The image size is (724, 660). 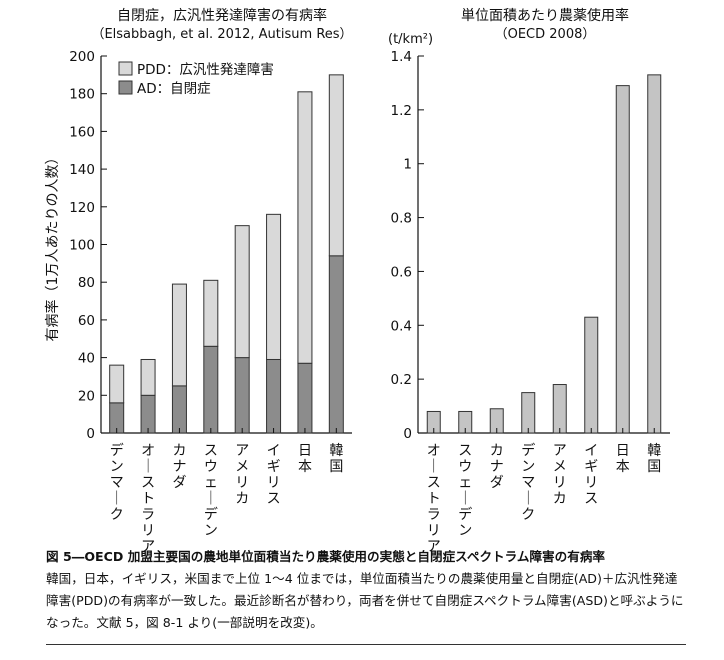 I want to click on y-tick-label: 100, so click(x=82, y=246).